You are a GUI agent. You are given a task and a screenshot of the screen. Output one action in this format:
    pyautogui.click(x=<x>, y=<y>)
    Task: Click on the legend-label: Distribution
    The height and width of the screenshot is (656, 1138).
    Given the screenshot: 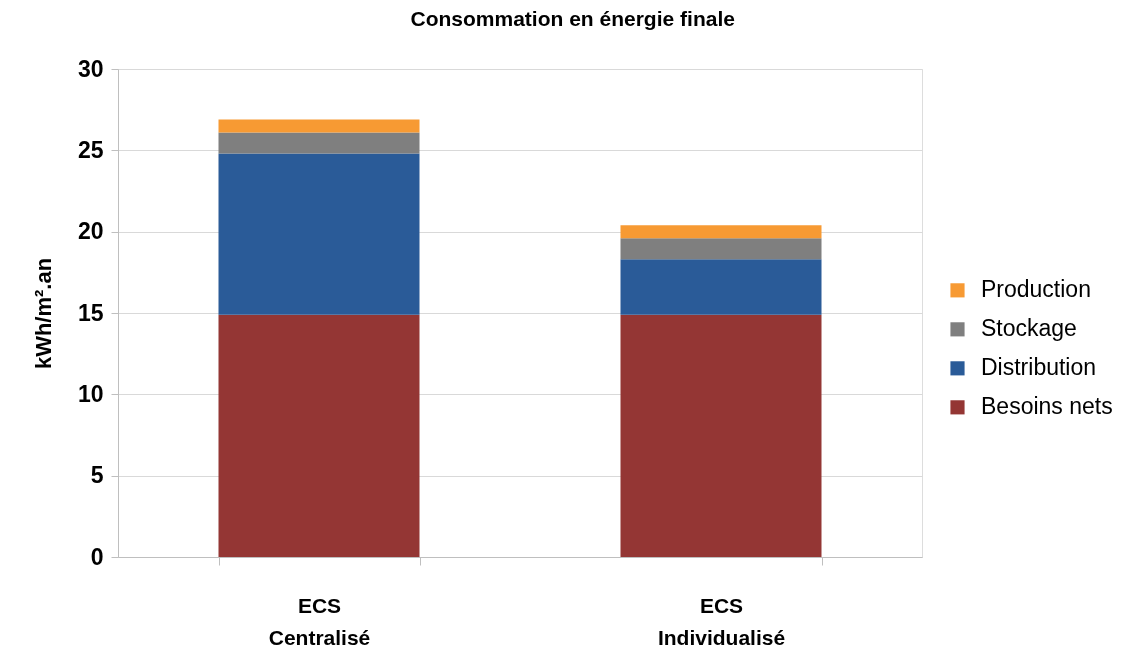 What is the action you would take?
    pyautogui.click(x=1039, y=367)
    